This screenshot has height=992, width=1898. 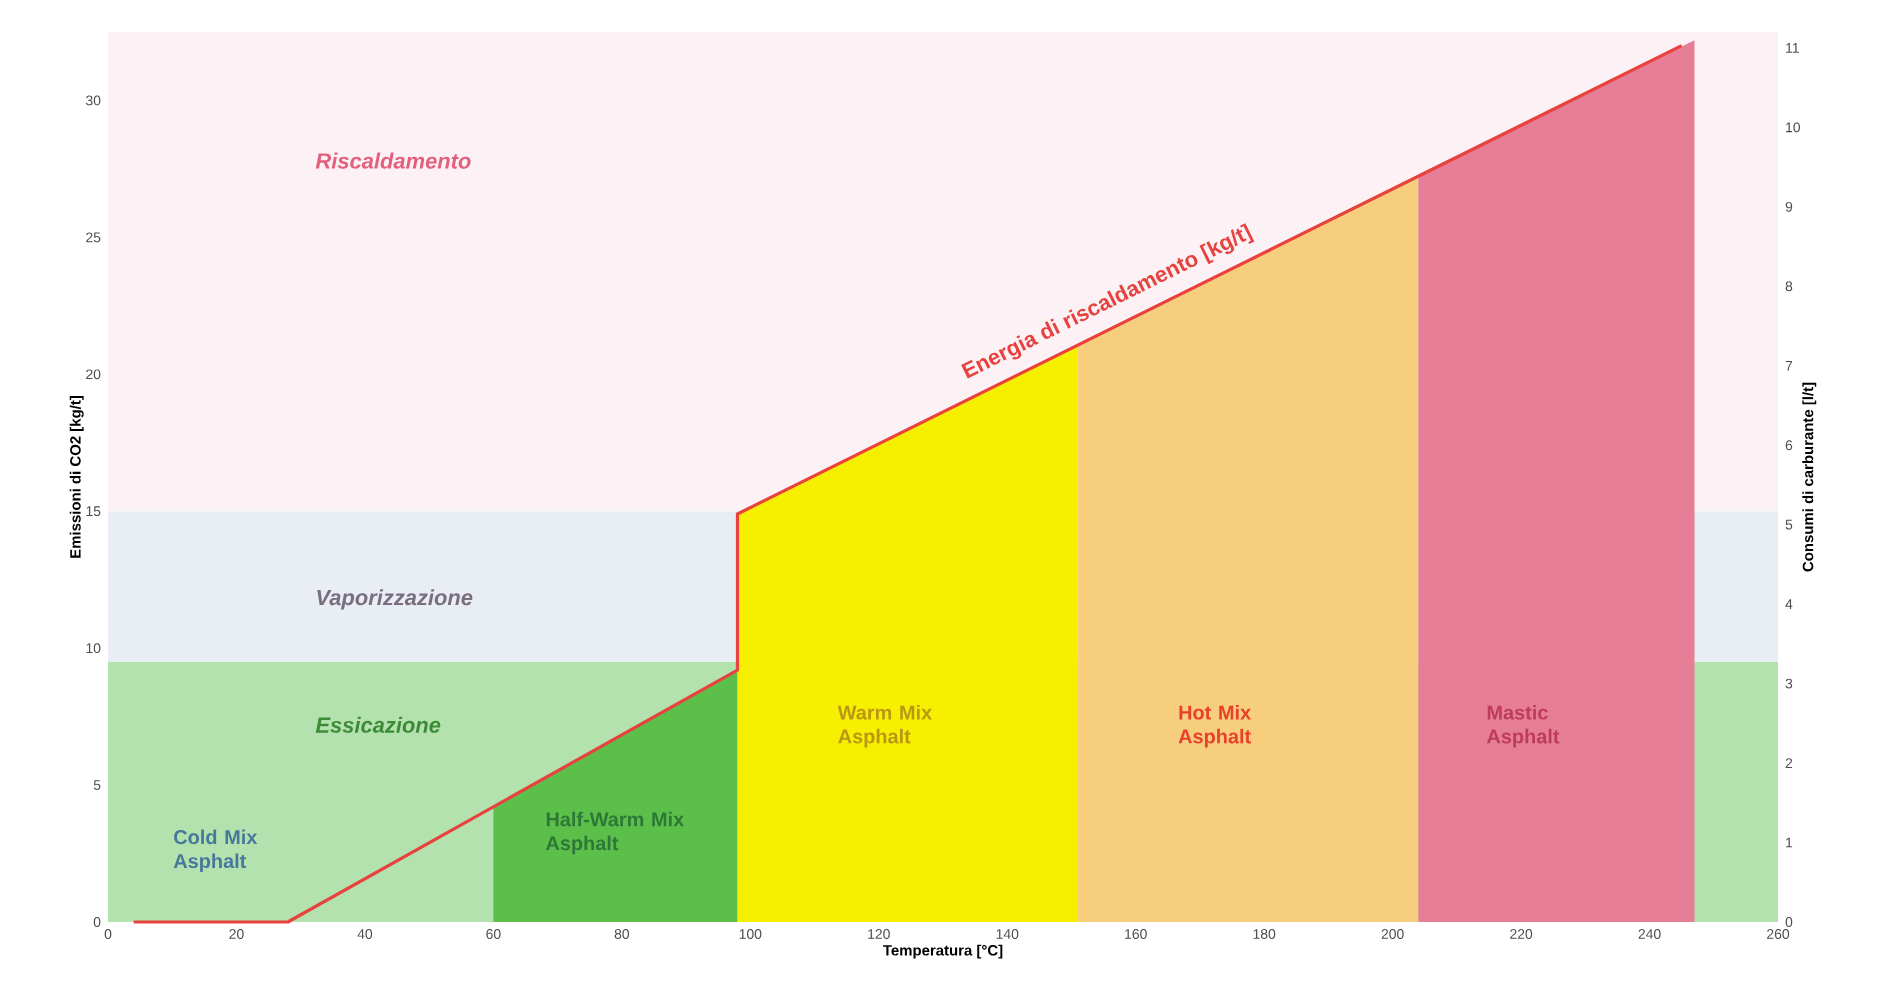 What do you see at coordinates (215, 851) in the screenshot?
I see `annotation: Cold Mix Asphalt` at bounding box center [215, 851].